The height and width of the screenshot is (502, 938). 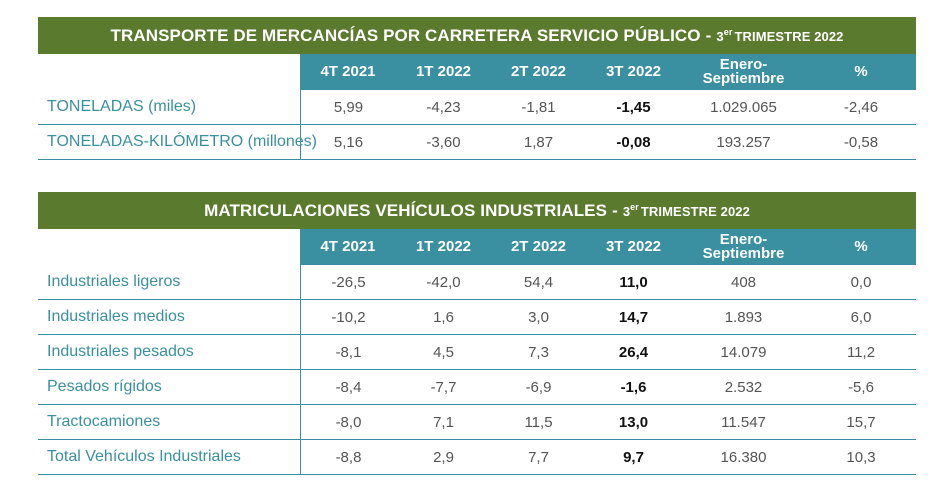 What do you see at coordinates (861, 352) in the screenshot?
I see `cell-value: 11,2` at bounding box center [861, 352].